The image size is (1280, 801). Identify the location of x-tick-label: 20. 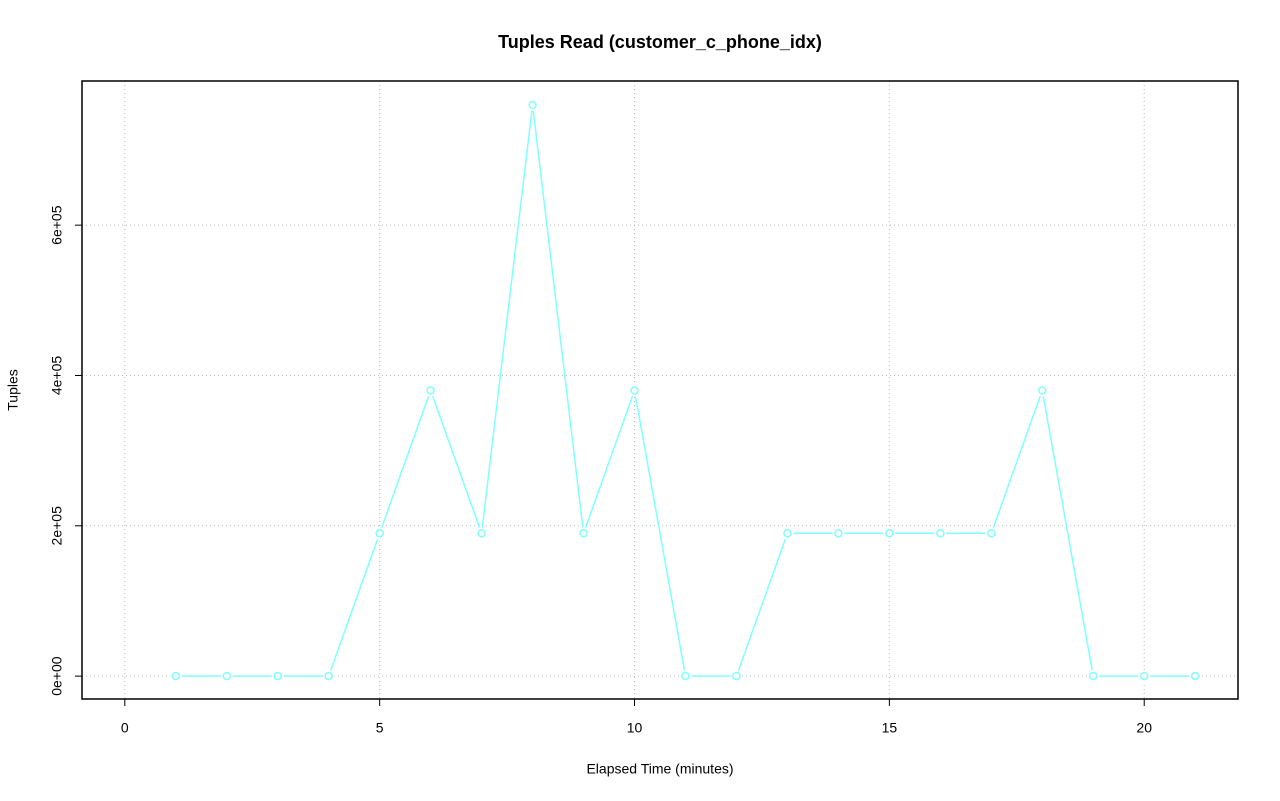
(1144, 728).